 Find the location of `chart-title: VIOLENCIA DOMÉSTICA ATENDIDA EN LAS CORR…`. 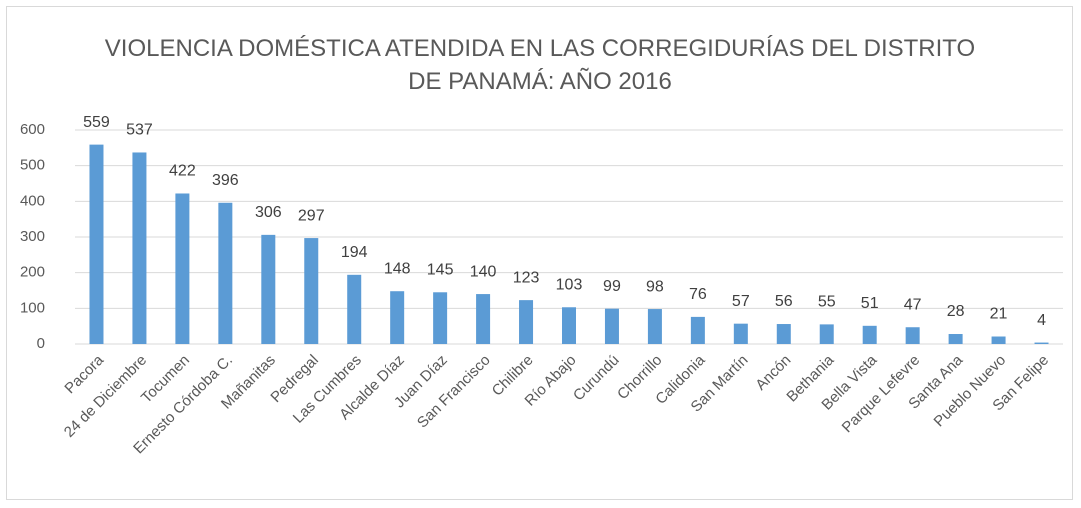

chart-title: VIOLENCIA DOMÉSTICA ATENDIDA EN LAS CORR… is located at coordinates (540, 65).